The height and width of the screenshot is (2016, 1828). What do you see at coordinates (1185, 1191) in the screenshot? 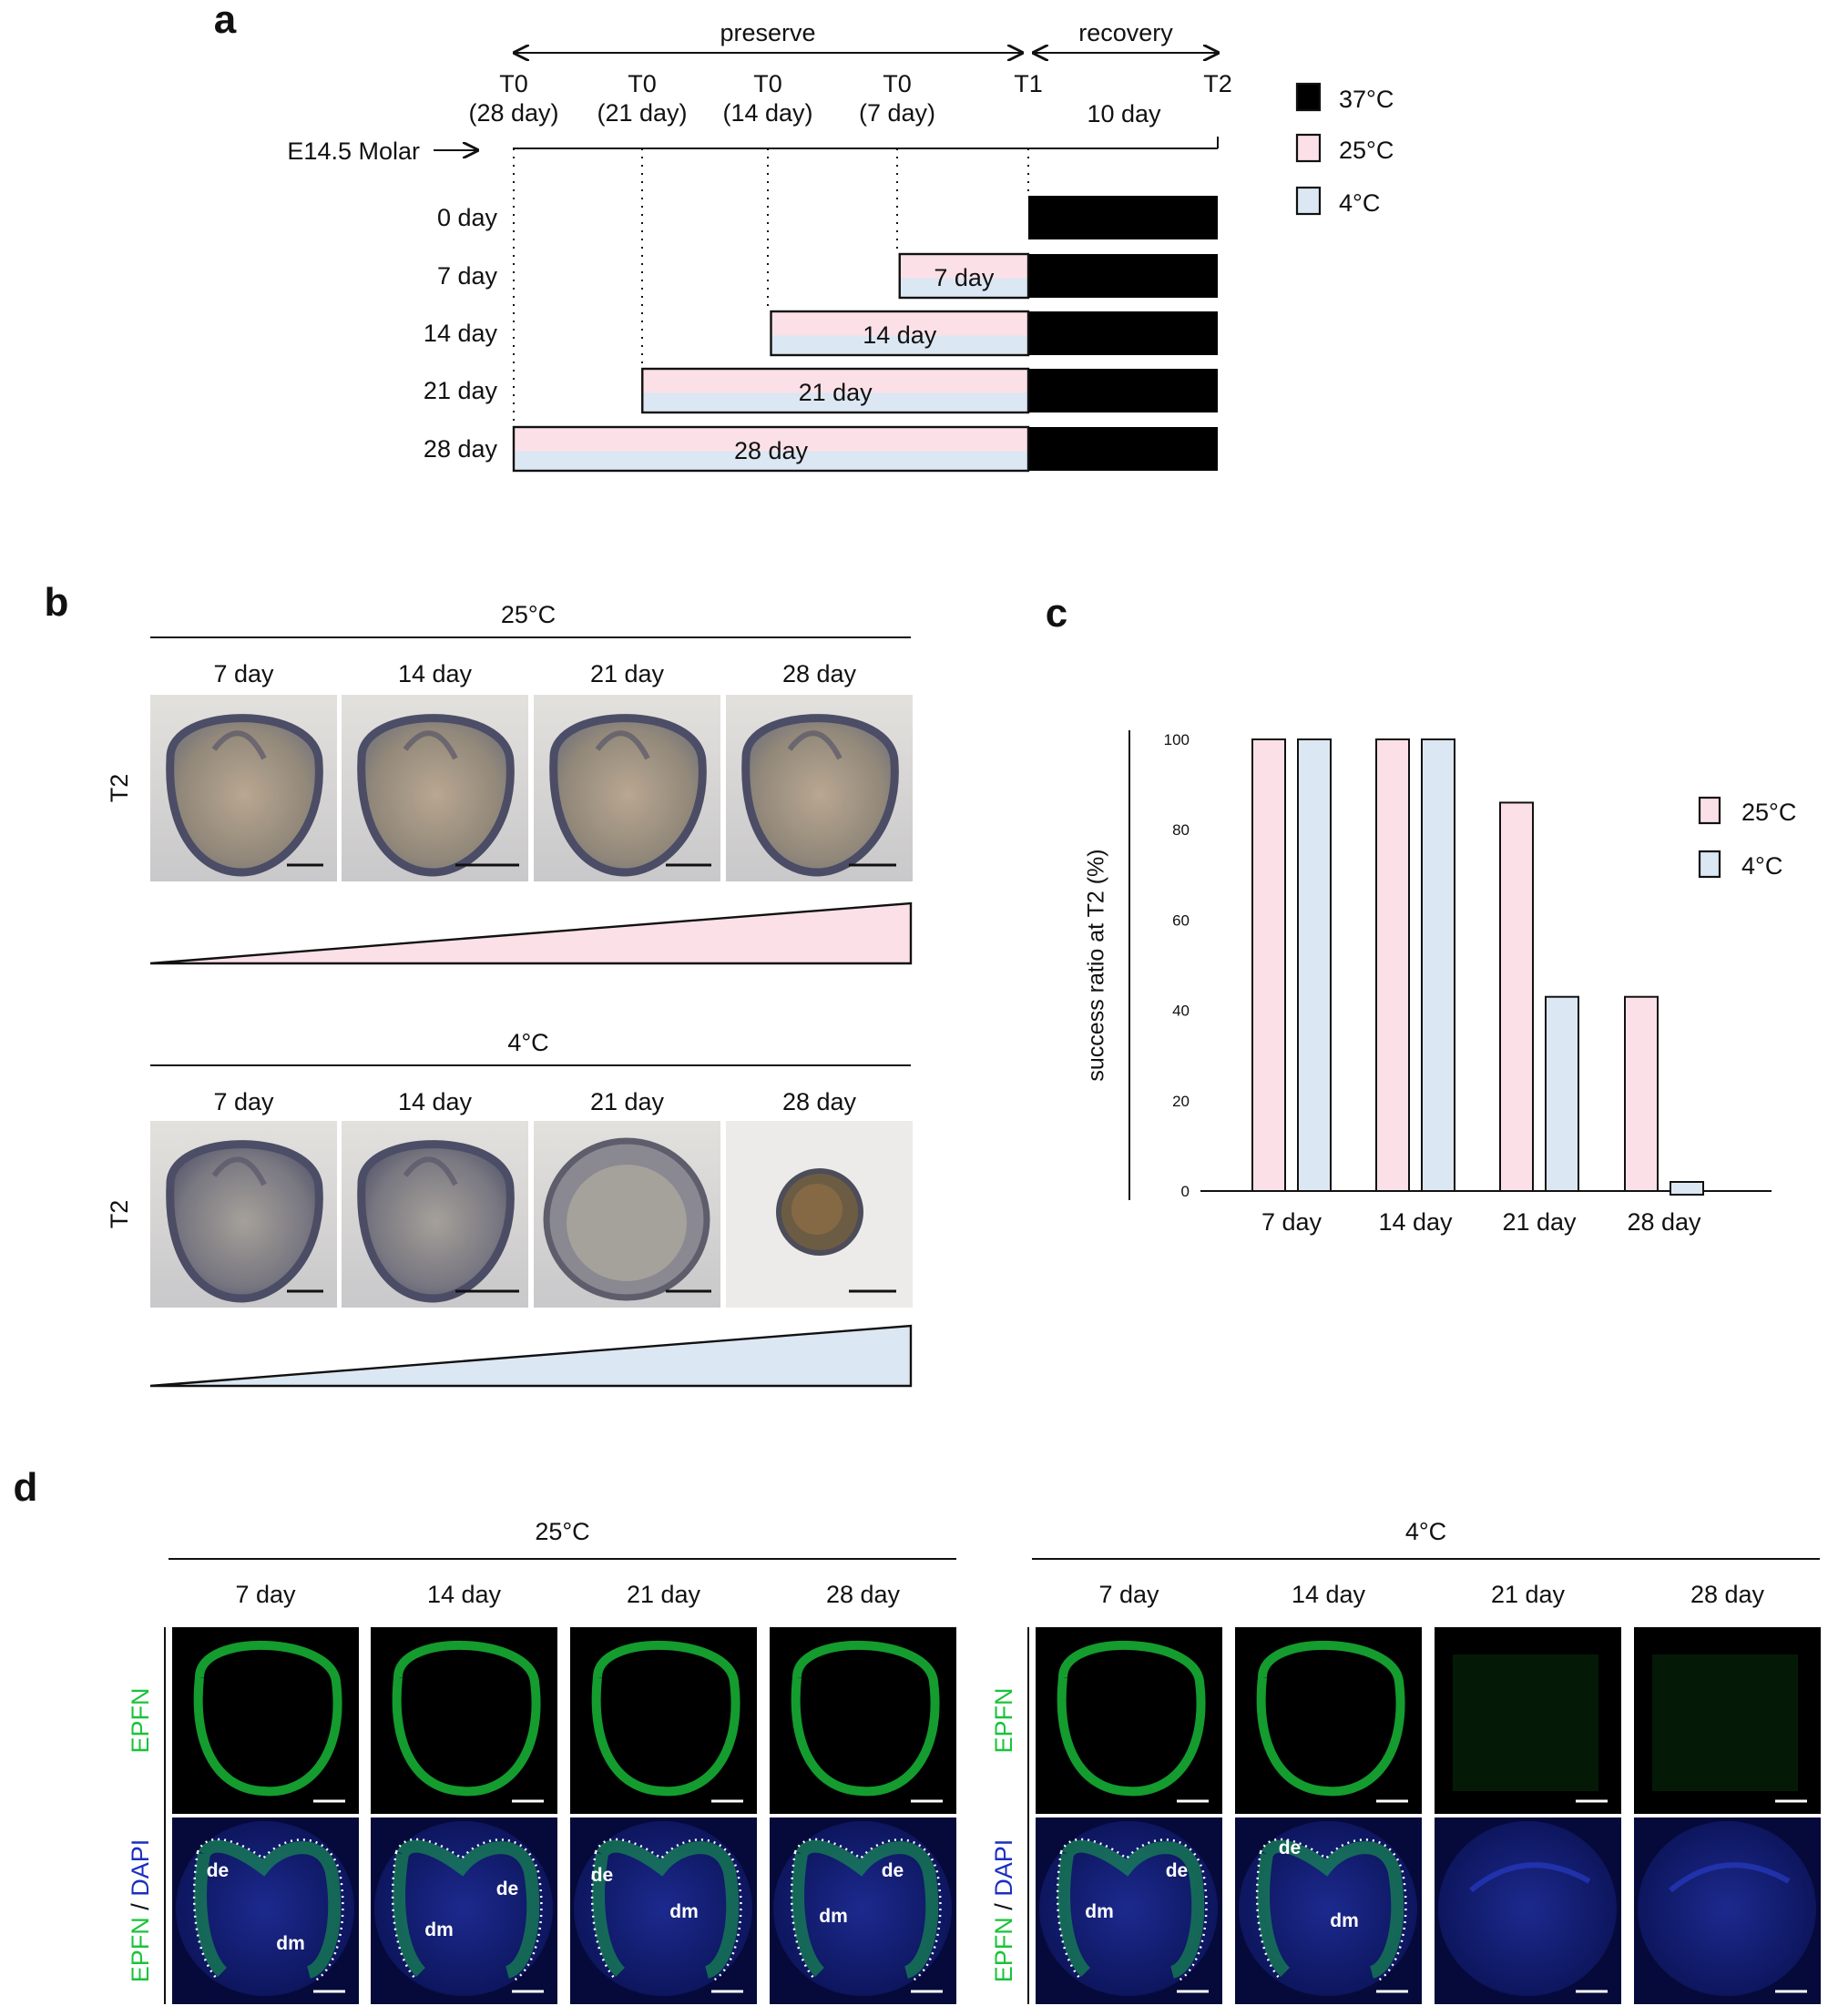
I see `y-tick-label: 0` at bounding box center [1185, 1191].